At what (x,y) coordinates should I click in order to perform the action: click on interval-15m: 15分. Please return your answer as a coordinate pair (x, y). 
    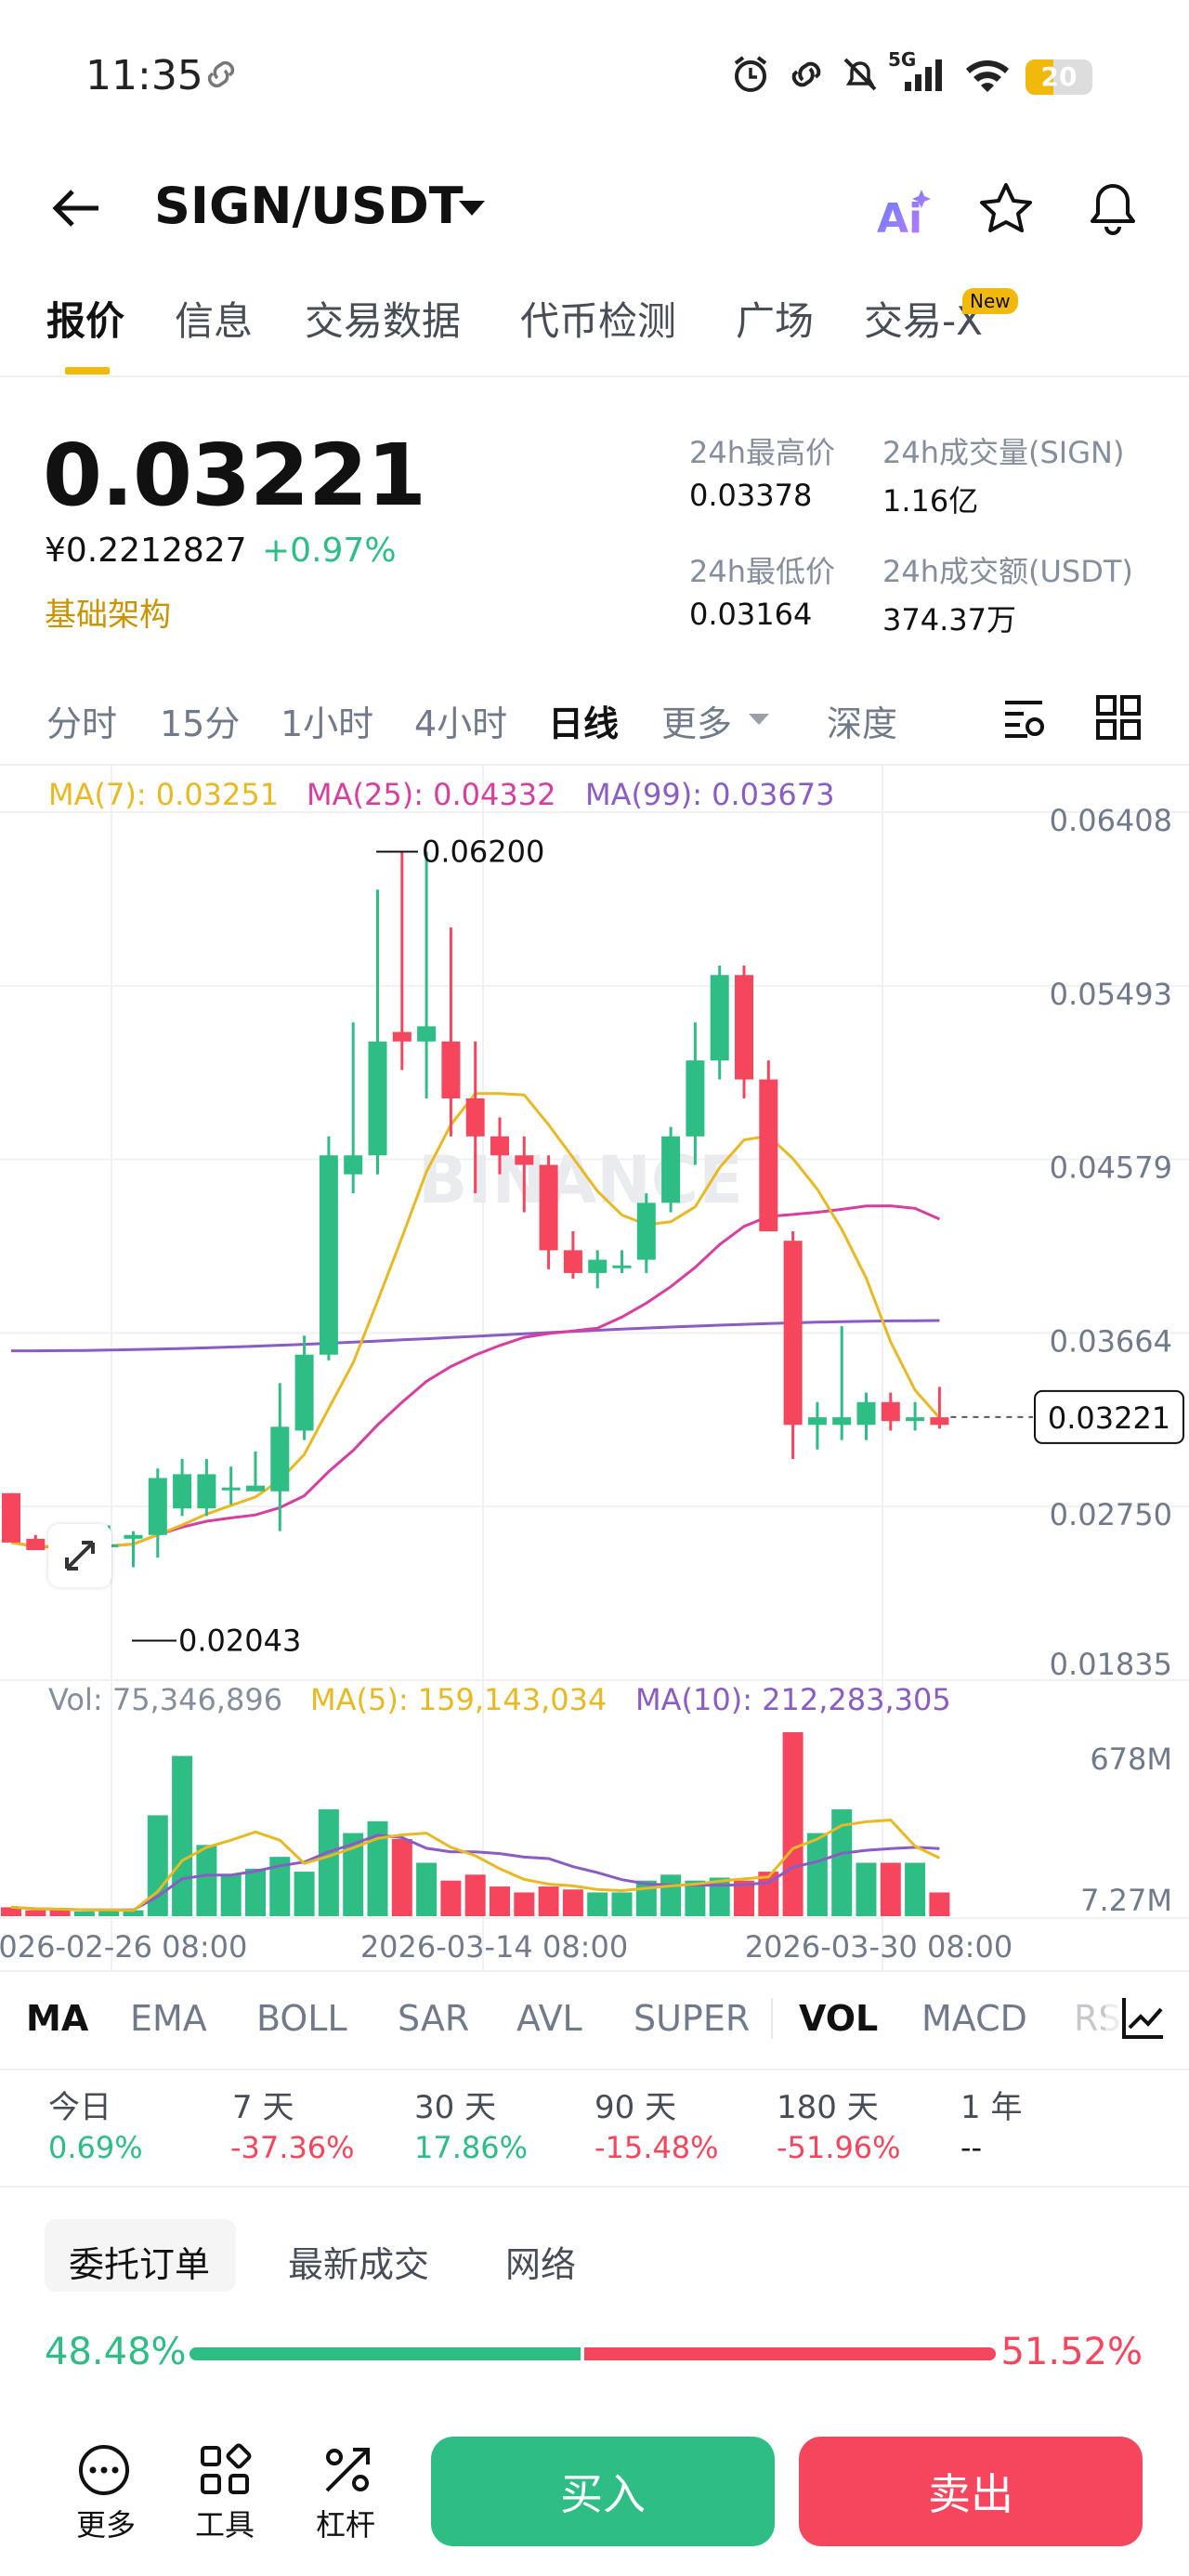
    Looking at the image, I should click on (201, 723).